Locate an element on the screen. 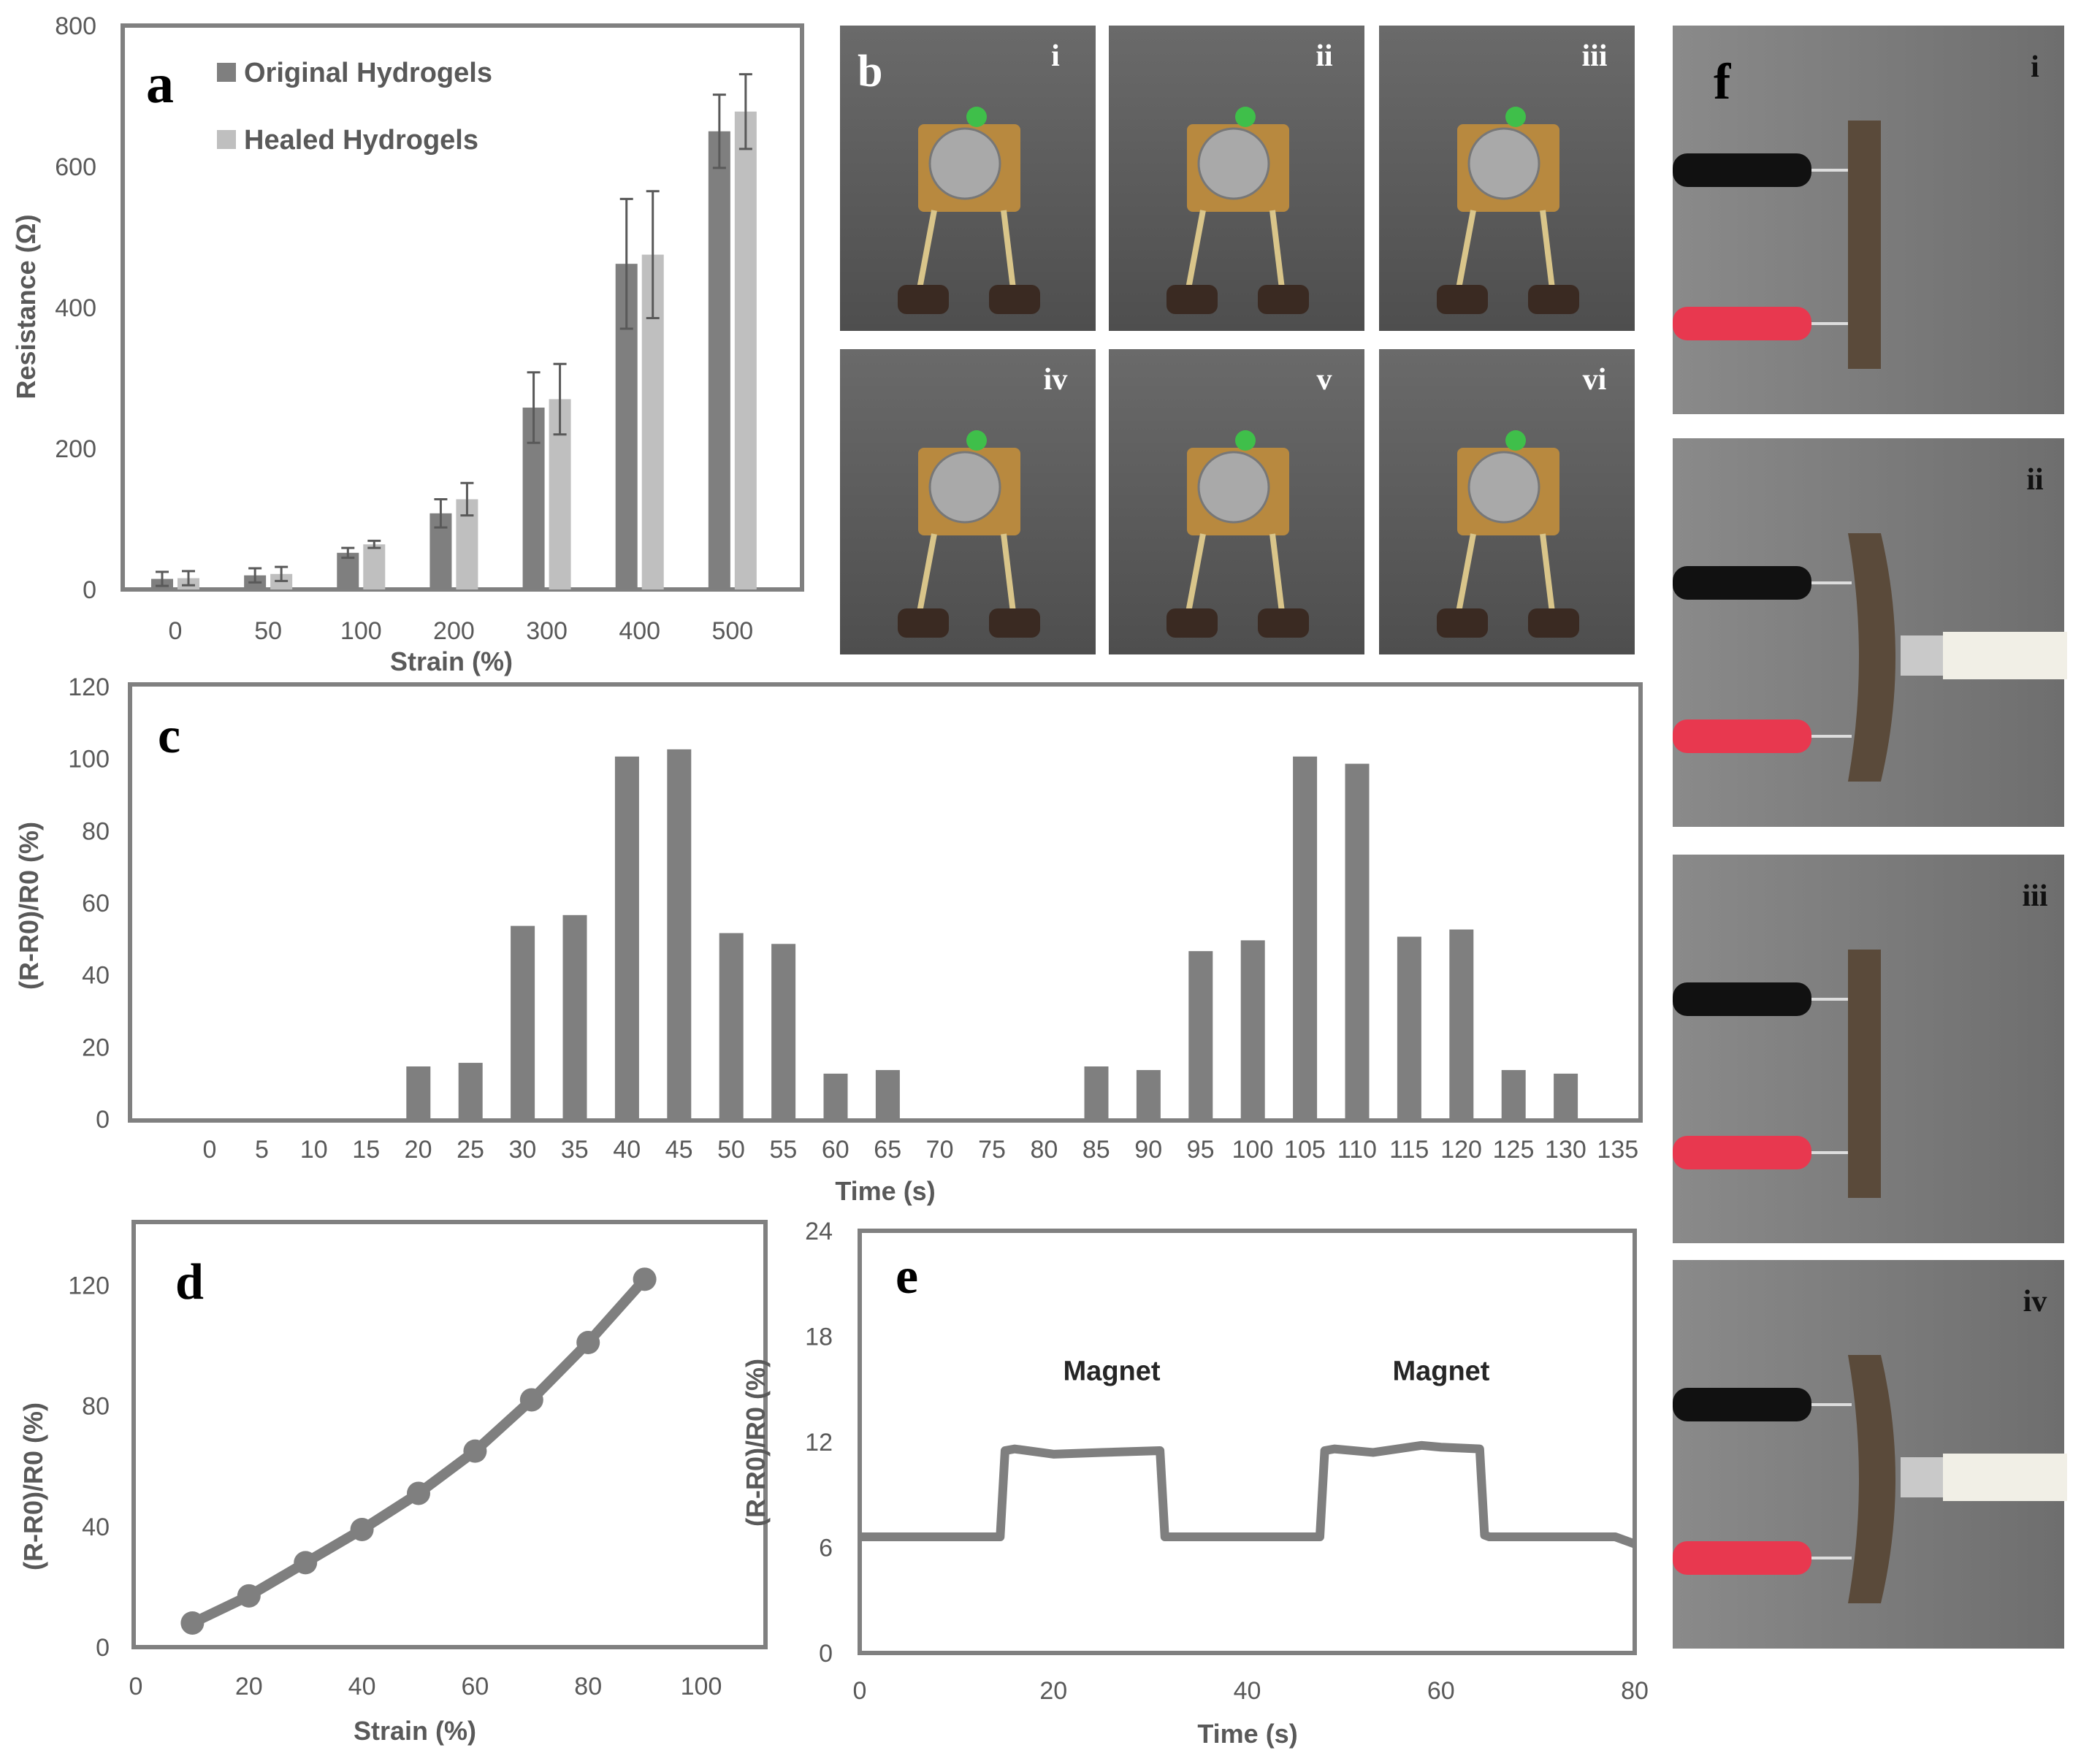  y-tick-label: 24 is located at coordinates (819, 1231).